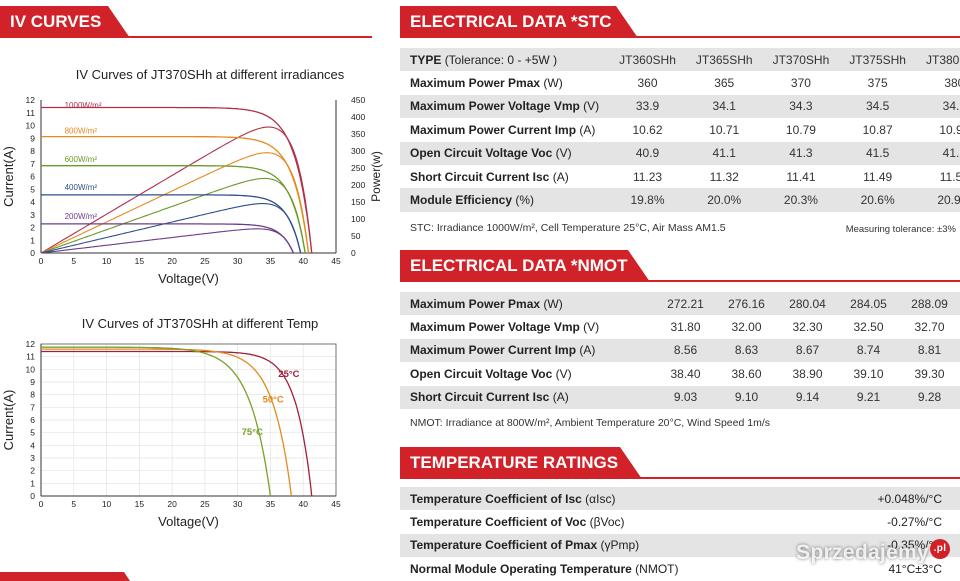  Describe the element at coordinates (607, 522) in the screenshot. I see `label-unit: (βVoc)` at that location.